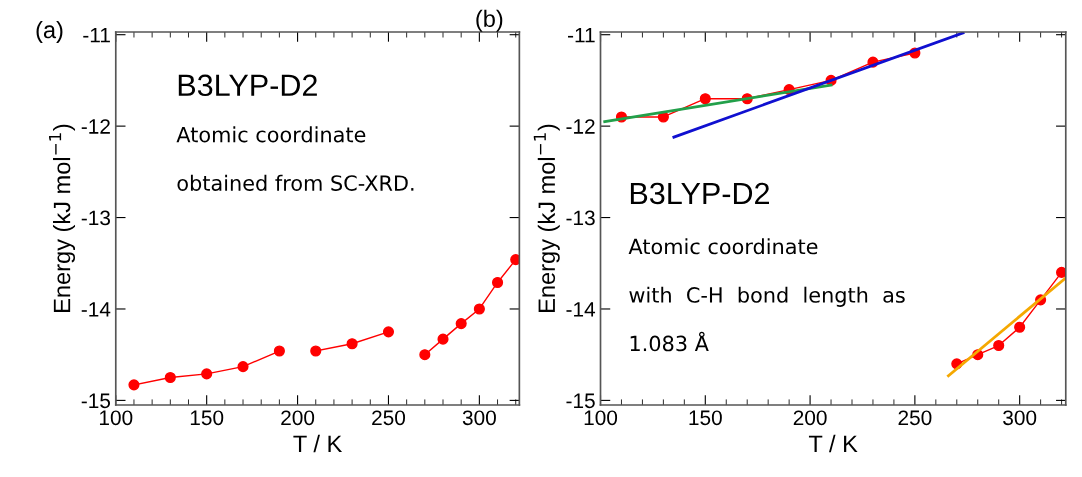  Describe the element at coordinates (489, 20) in the screenshot. I see `text: (b)` at that location.